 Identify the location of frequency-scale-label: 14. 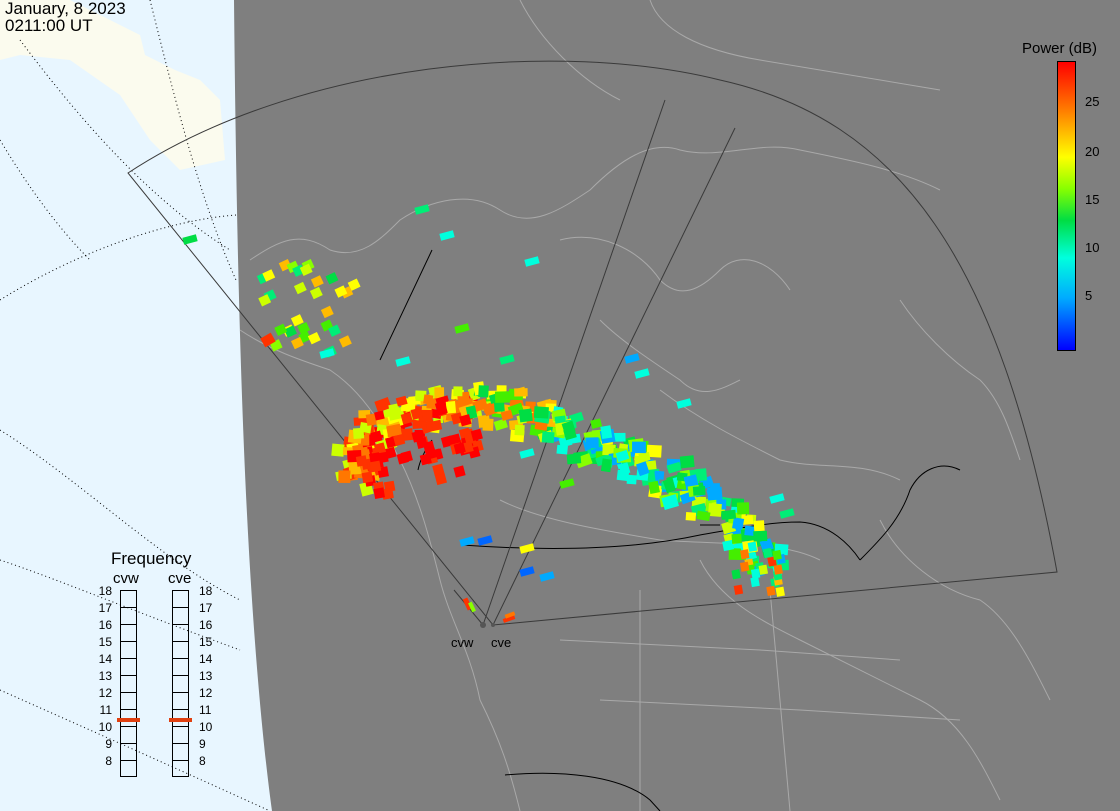
(206, 659).